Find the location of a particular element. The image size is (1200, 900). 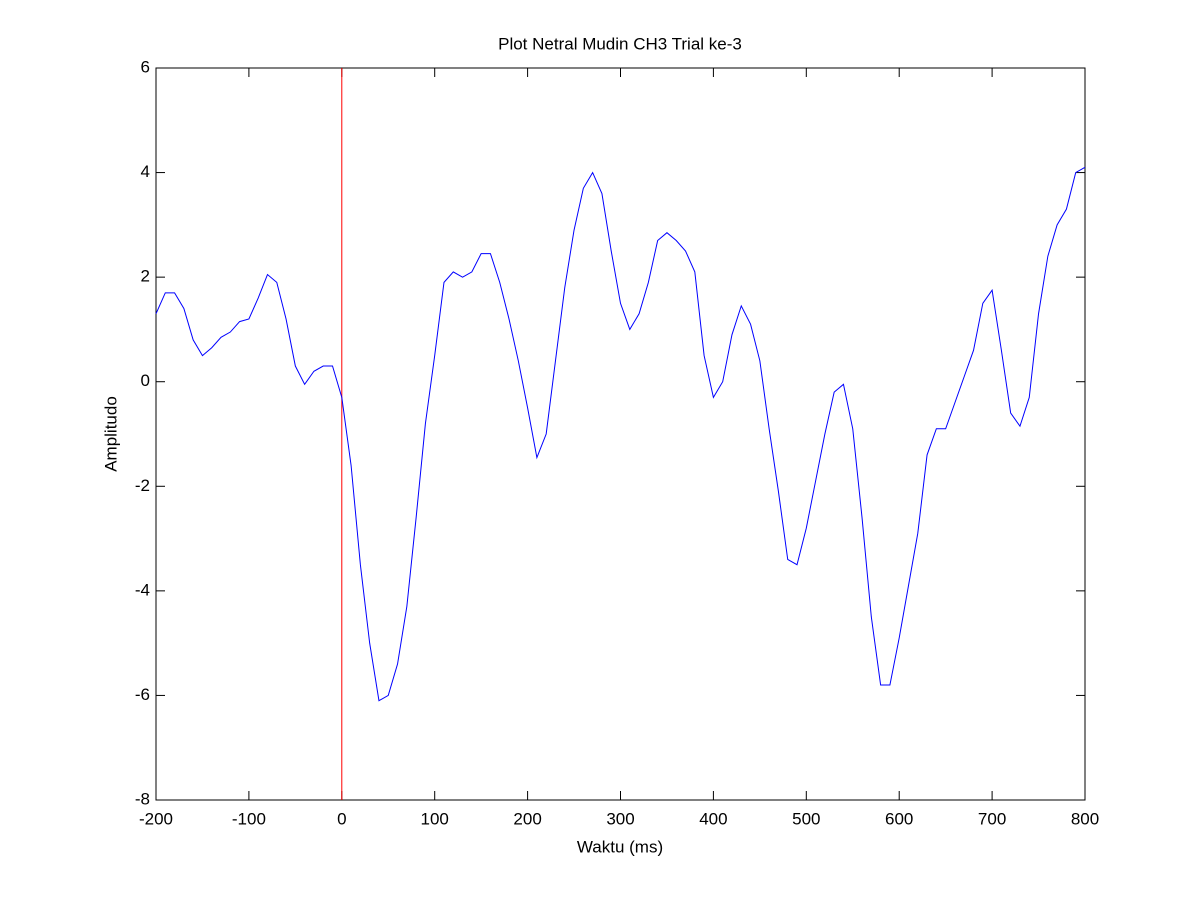

y-tick-label: 4 is located at coordinates (145, 171).